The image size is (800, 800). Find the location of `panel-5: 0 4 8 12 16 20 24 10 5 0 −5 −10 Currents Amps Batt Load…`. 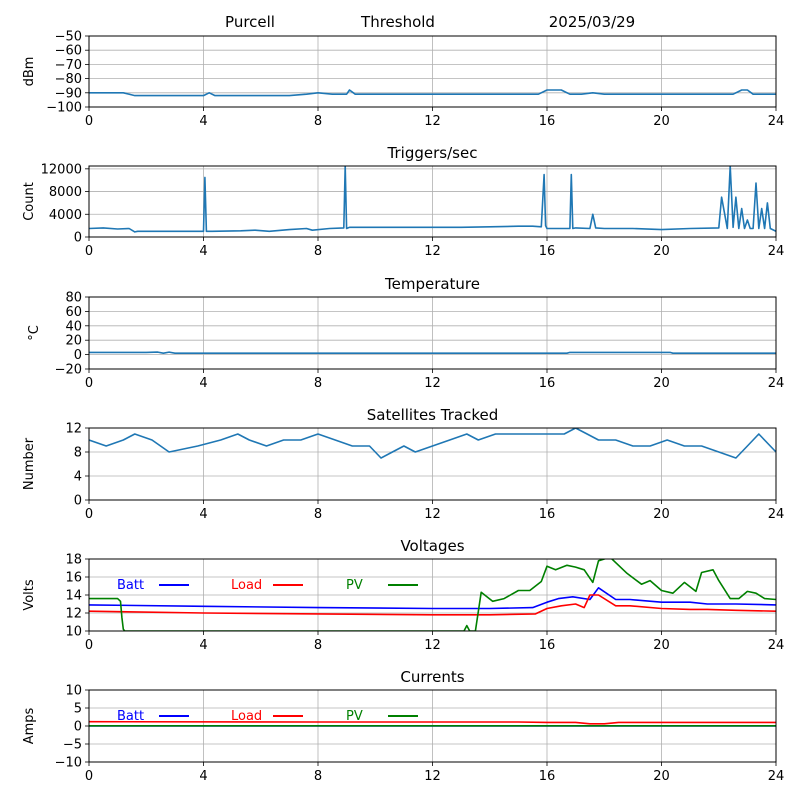

panel-5: 0 4 8 12 16 20 24 10 5 0 −5 −10 Currents Amps Batt Load… is located at coordinates (403, 726).